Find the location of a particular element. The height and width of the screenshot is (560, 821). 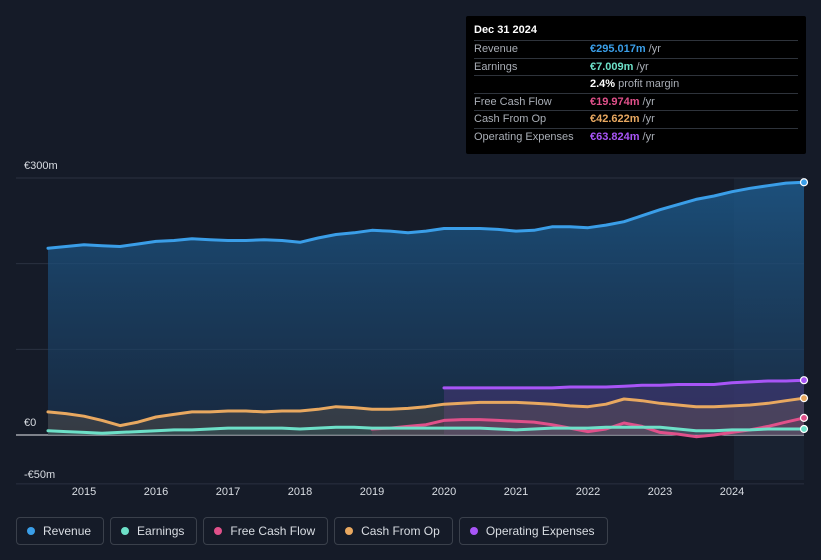

earnings-line is located at coordinates (426, 430).